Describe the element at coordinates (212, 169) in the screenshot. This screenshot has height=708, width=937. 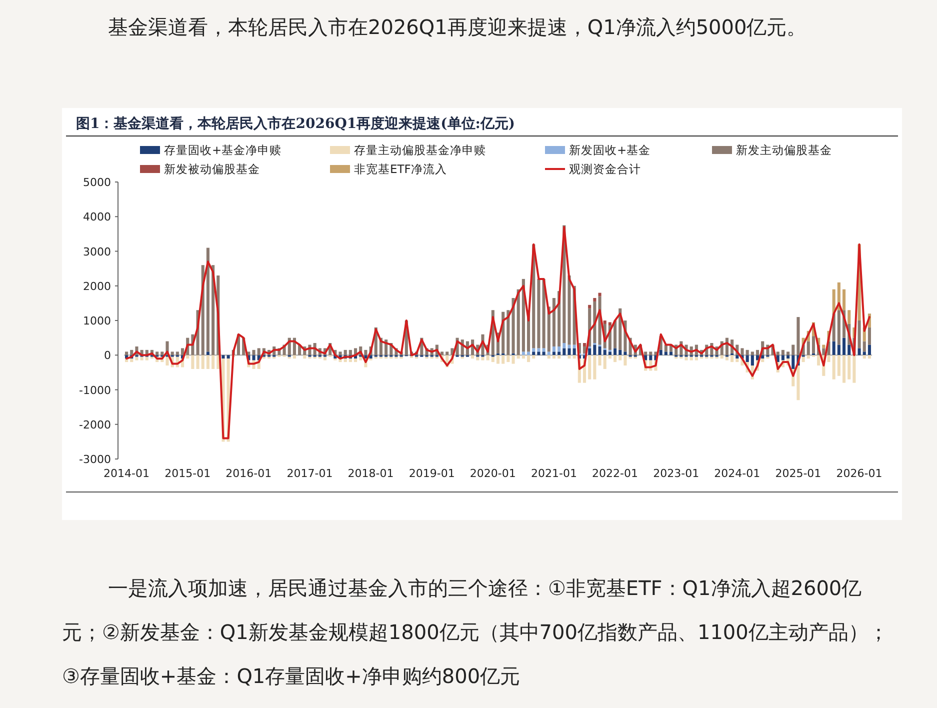
I see `legend-label: 新发被动偏股基金` at that location.